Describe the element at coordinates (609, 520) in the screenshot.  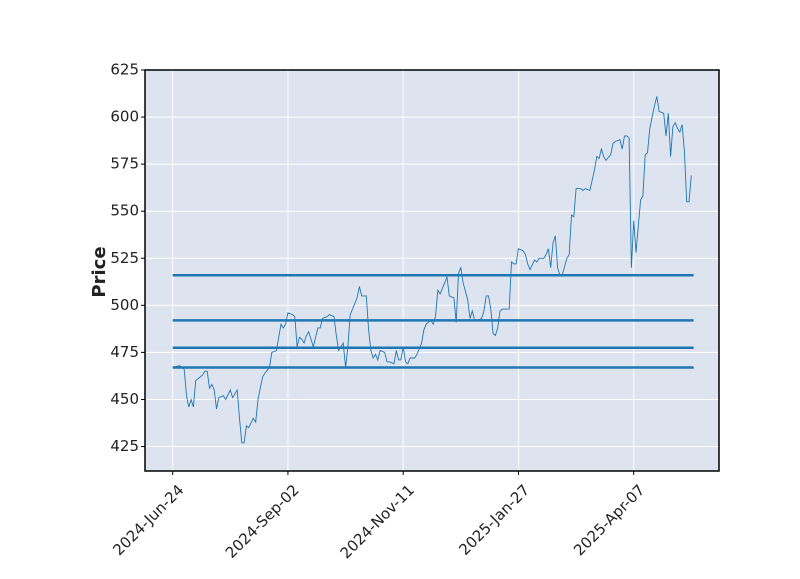
I see `x-tick-label: 2025-Apr-07` at that location.